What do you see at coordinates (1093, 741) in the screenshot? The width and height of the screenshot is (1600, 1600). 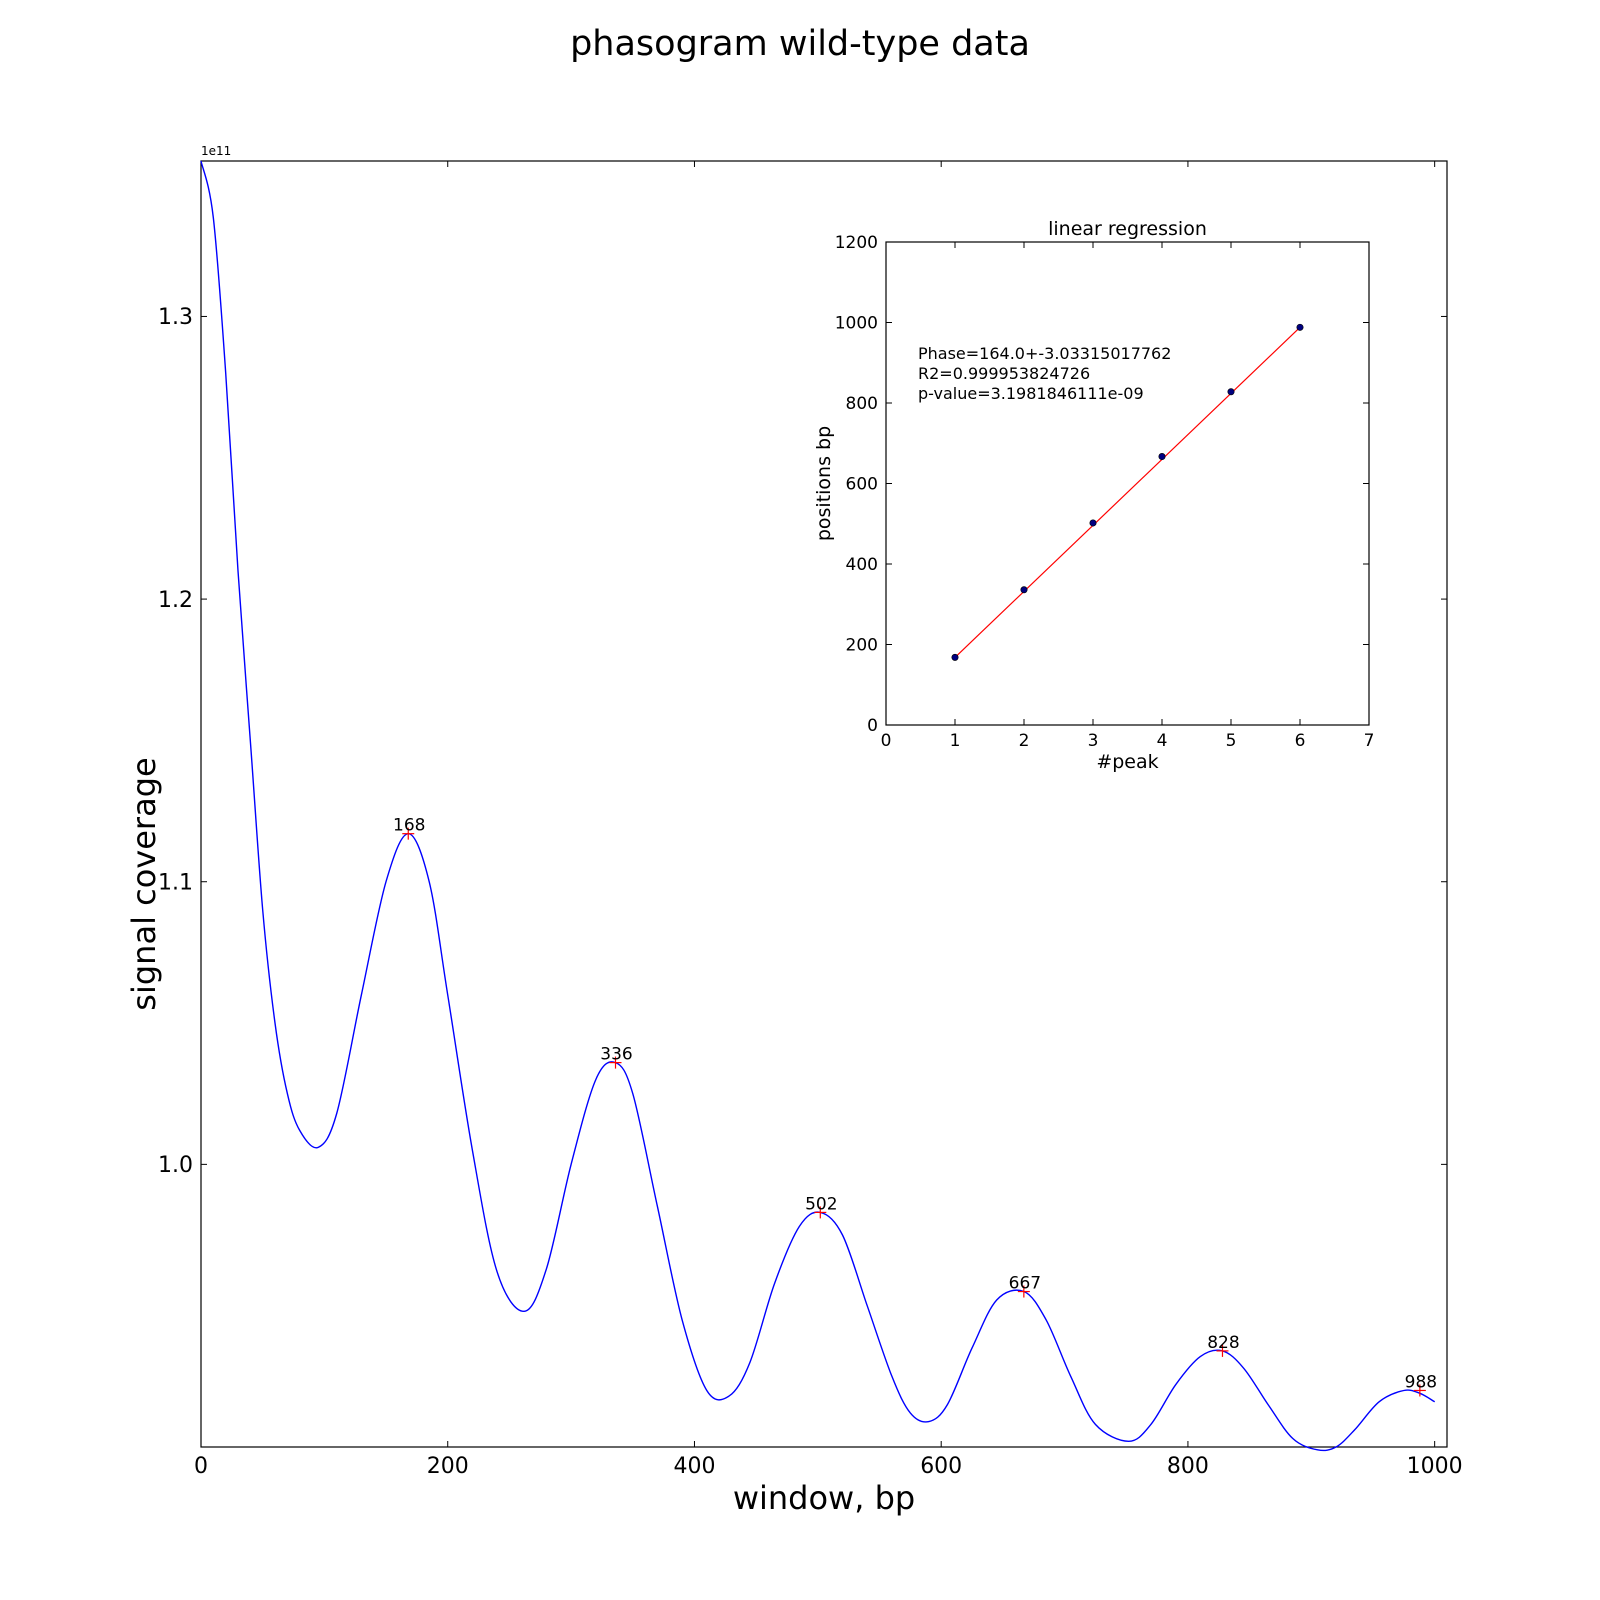 I see `inset-x-tick-label: 3` at bounding box center [1093, 741].